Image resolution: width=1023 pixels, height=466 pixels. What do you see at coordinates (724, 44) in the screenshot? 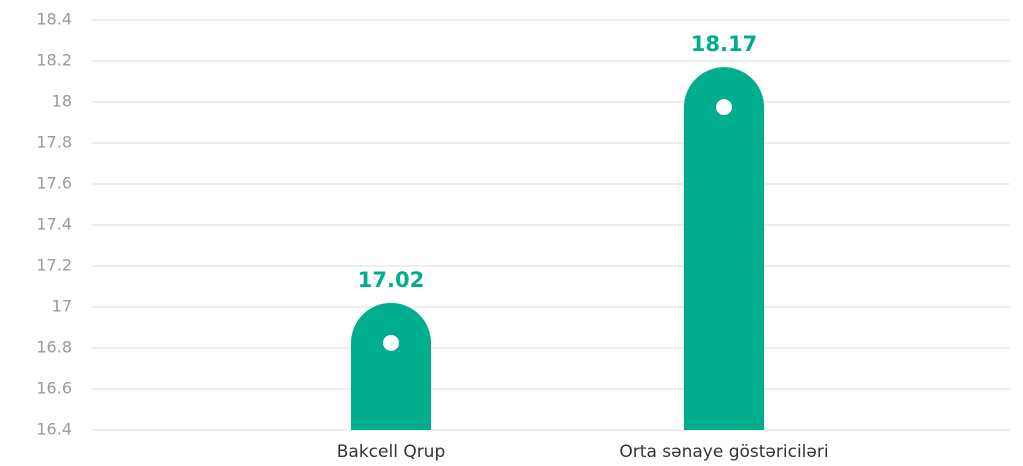
I see `value-label: 18.17` at bounding box center [724, 44].